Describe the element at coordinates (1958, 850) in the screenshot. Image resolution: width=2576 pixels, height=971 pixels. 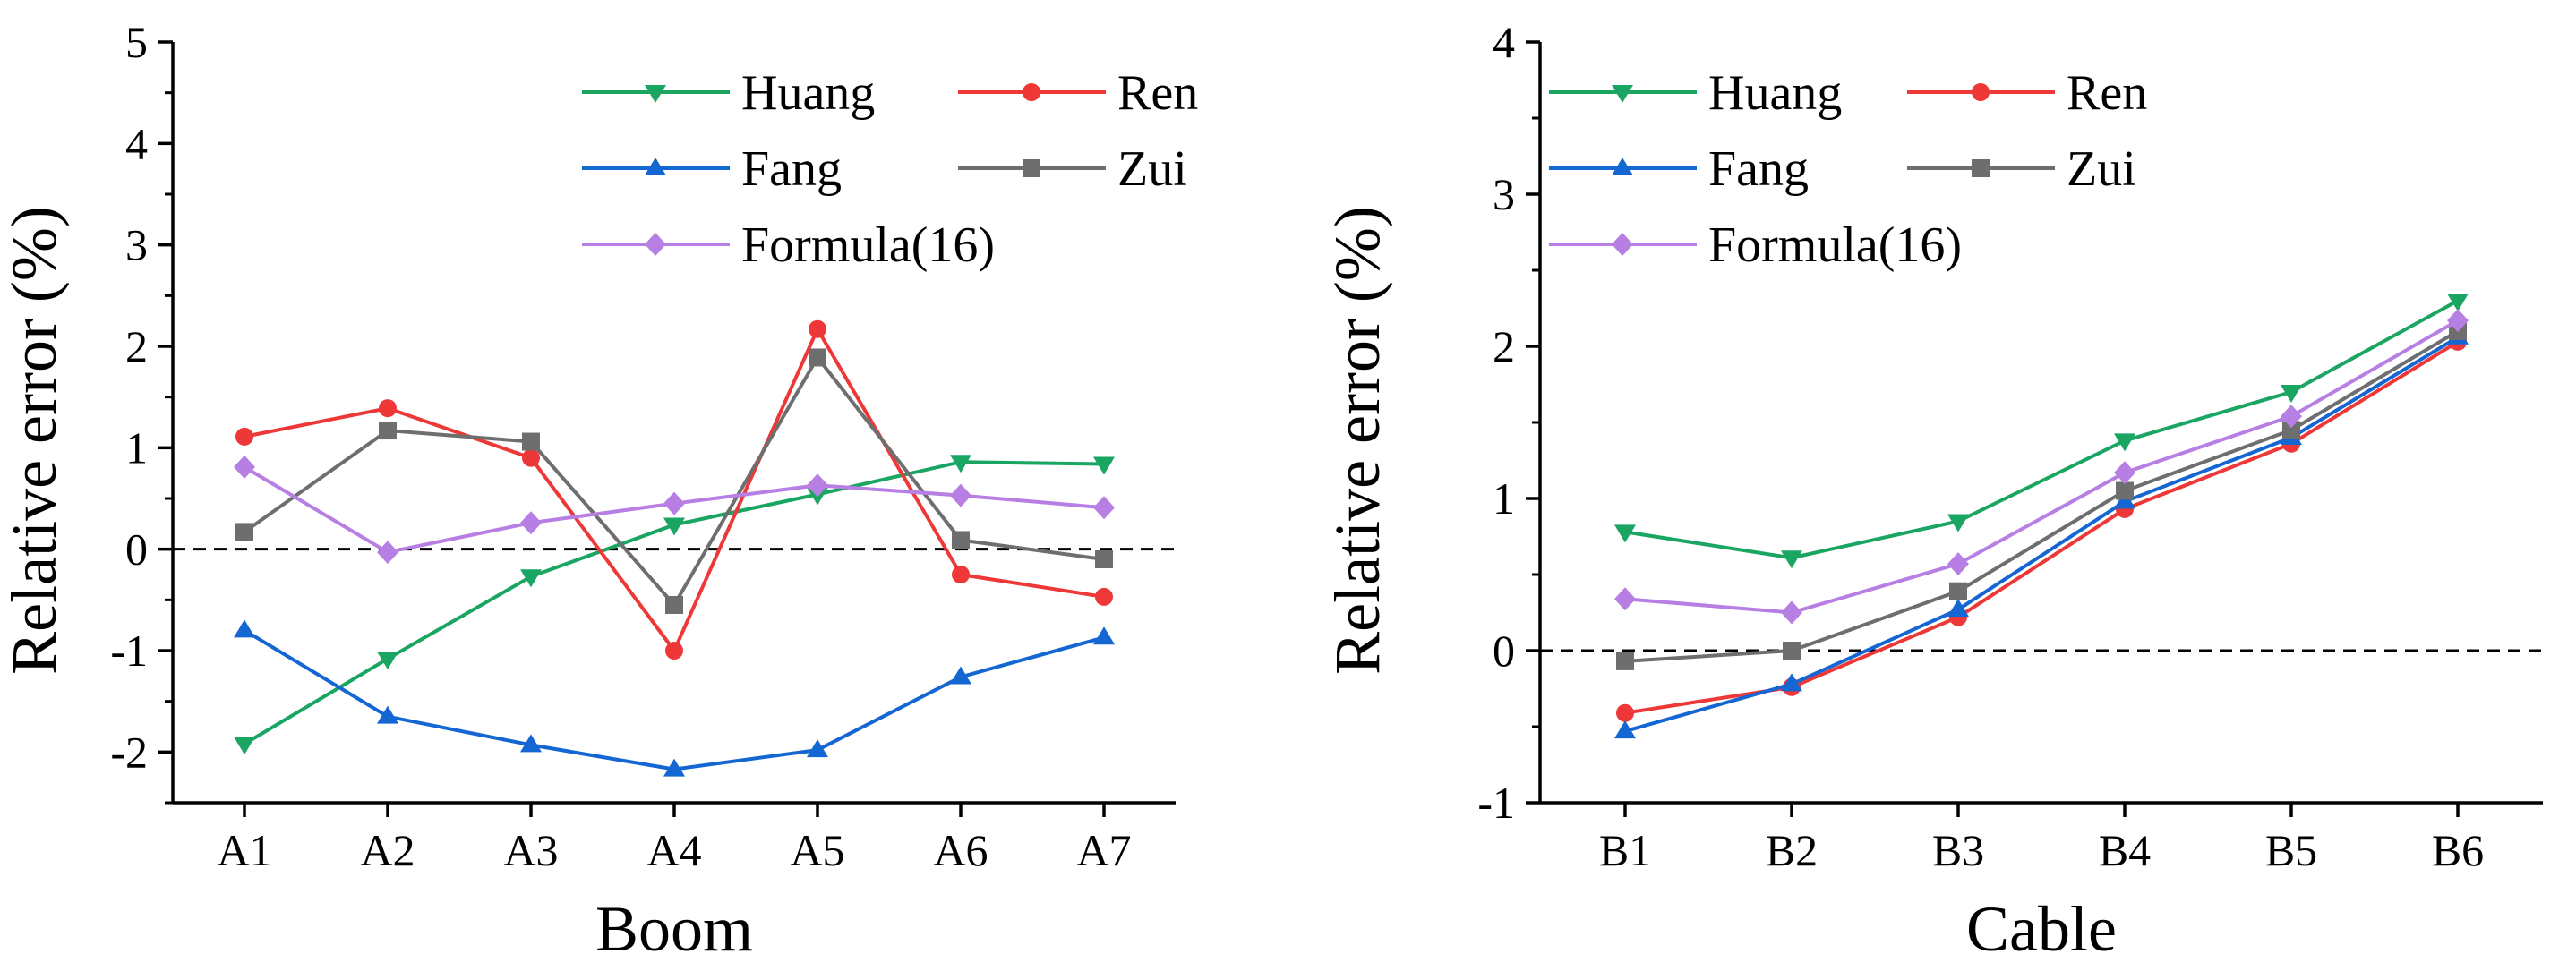
I see `x-tick-label: B3` at that location.